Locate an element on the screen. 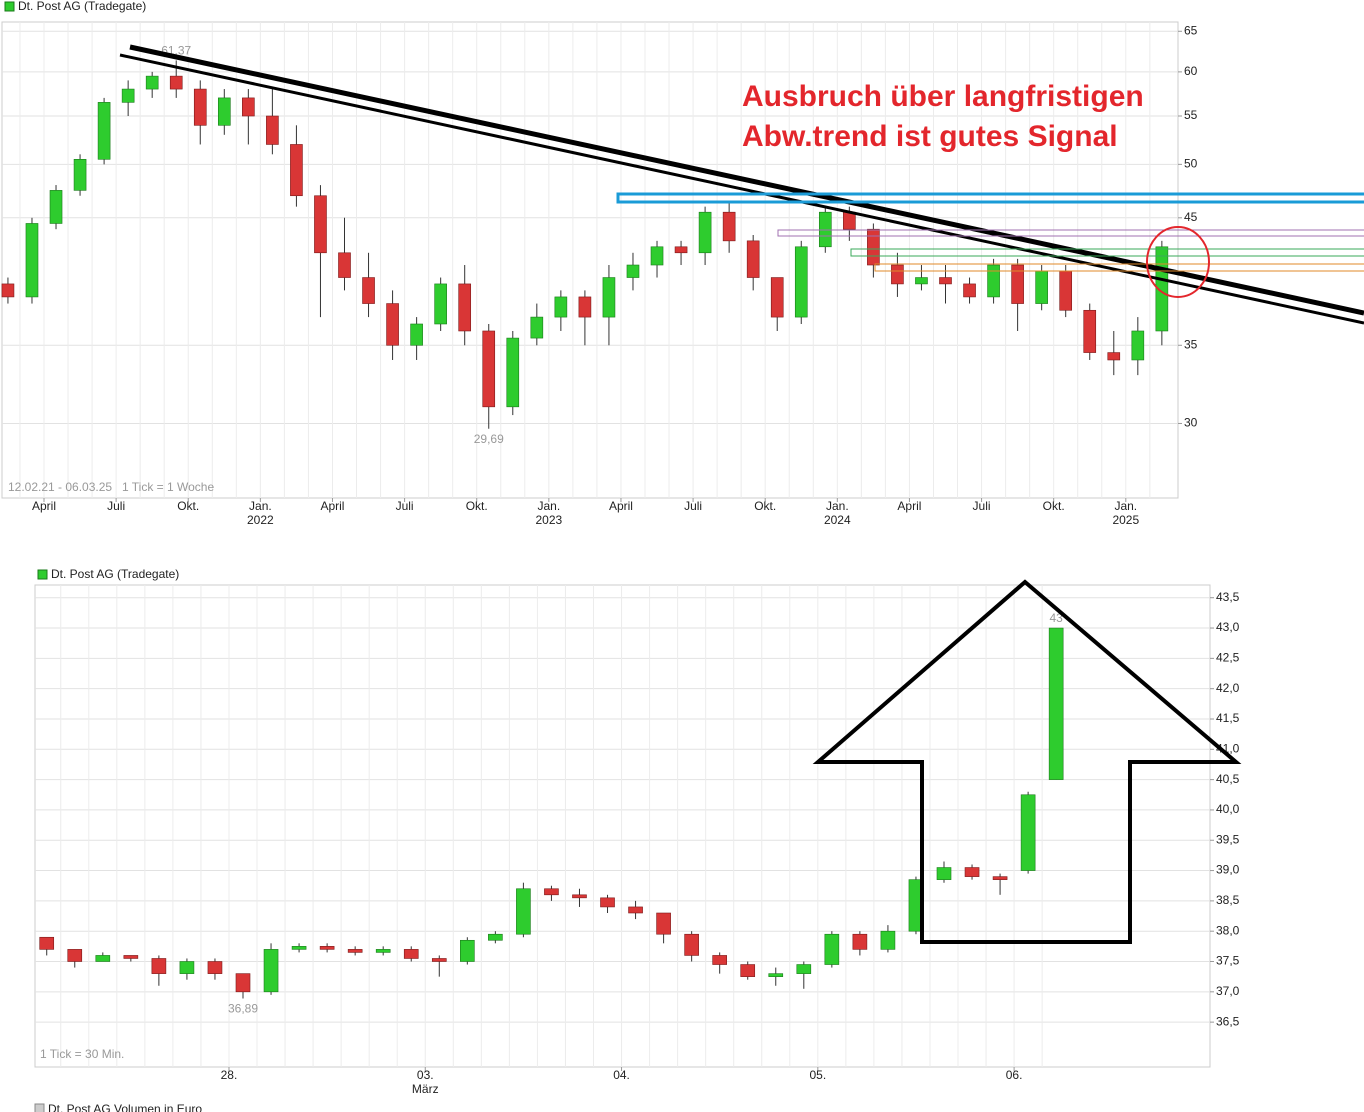  x-year-label: 2023 is located at coordinates (548, 520).